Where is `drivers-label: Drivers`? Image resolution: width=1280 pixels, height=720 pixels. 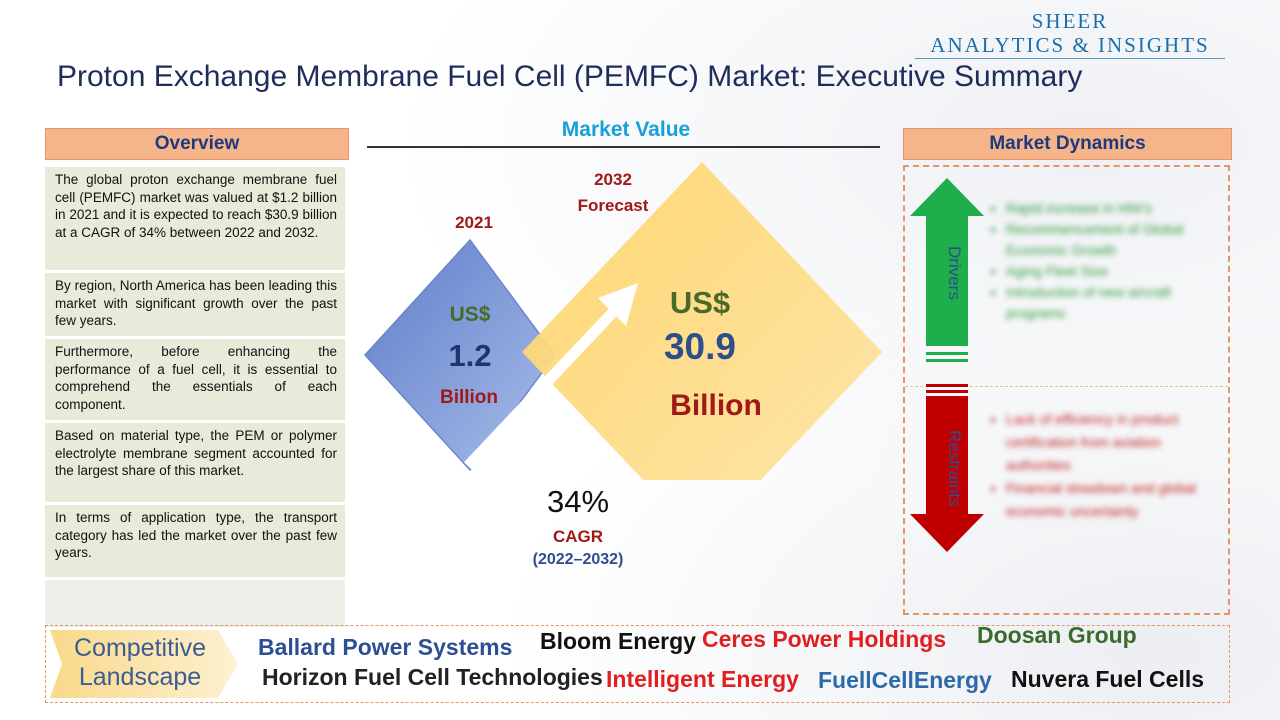 drivers-label: Drivers is located at coordinates (954, 273).